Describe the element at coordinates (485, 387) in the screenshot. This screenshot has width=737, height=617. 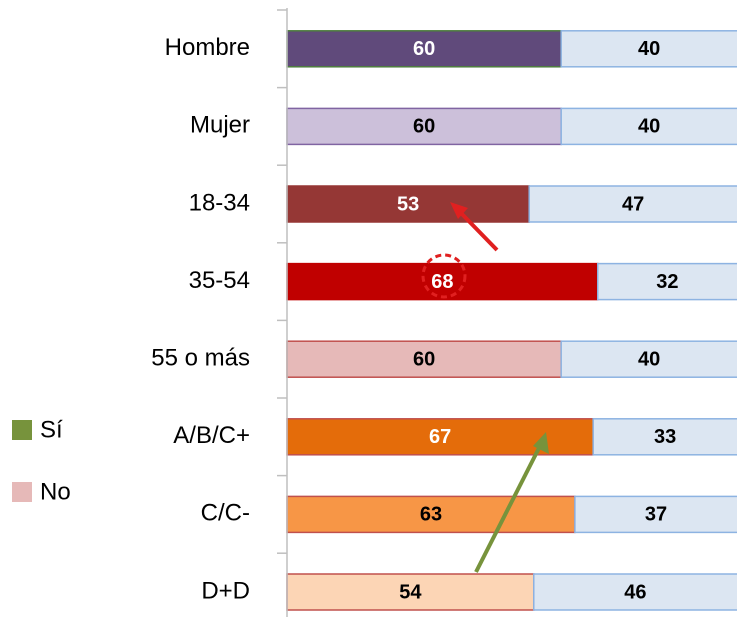
I see `annotations` at that location.